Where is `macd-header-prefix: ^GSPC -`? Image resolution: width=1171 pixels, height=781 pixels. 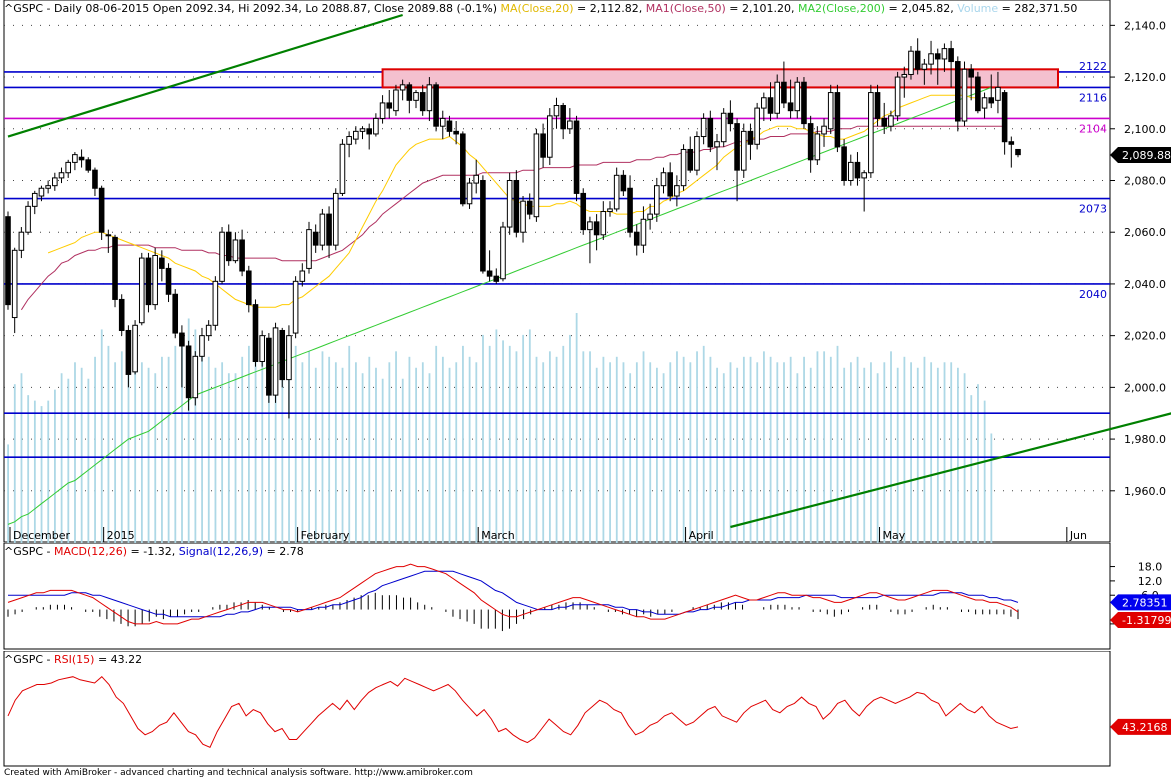
macd-header-prefix: ^GSPC - is located at coordinates (29, 551).